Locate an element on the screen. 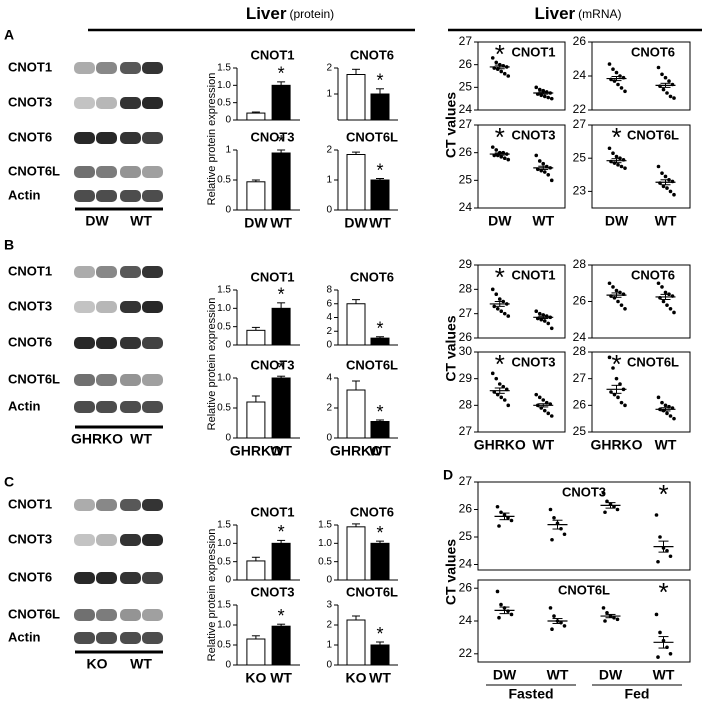 Image resolution: width=709 pixels, height=702 pixels. y-tick-label: 8 is located at coordinates (329, 290).